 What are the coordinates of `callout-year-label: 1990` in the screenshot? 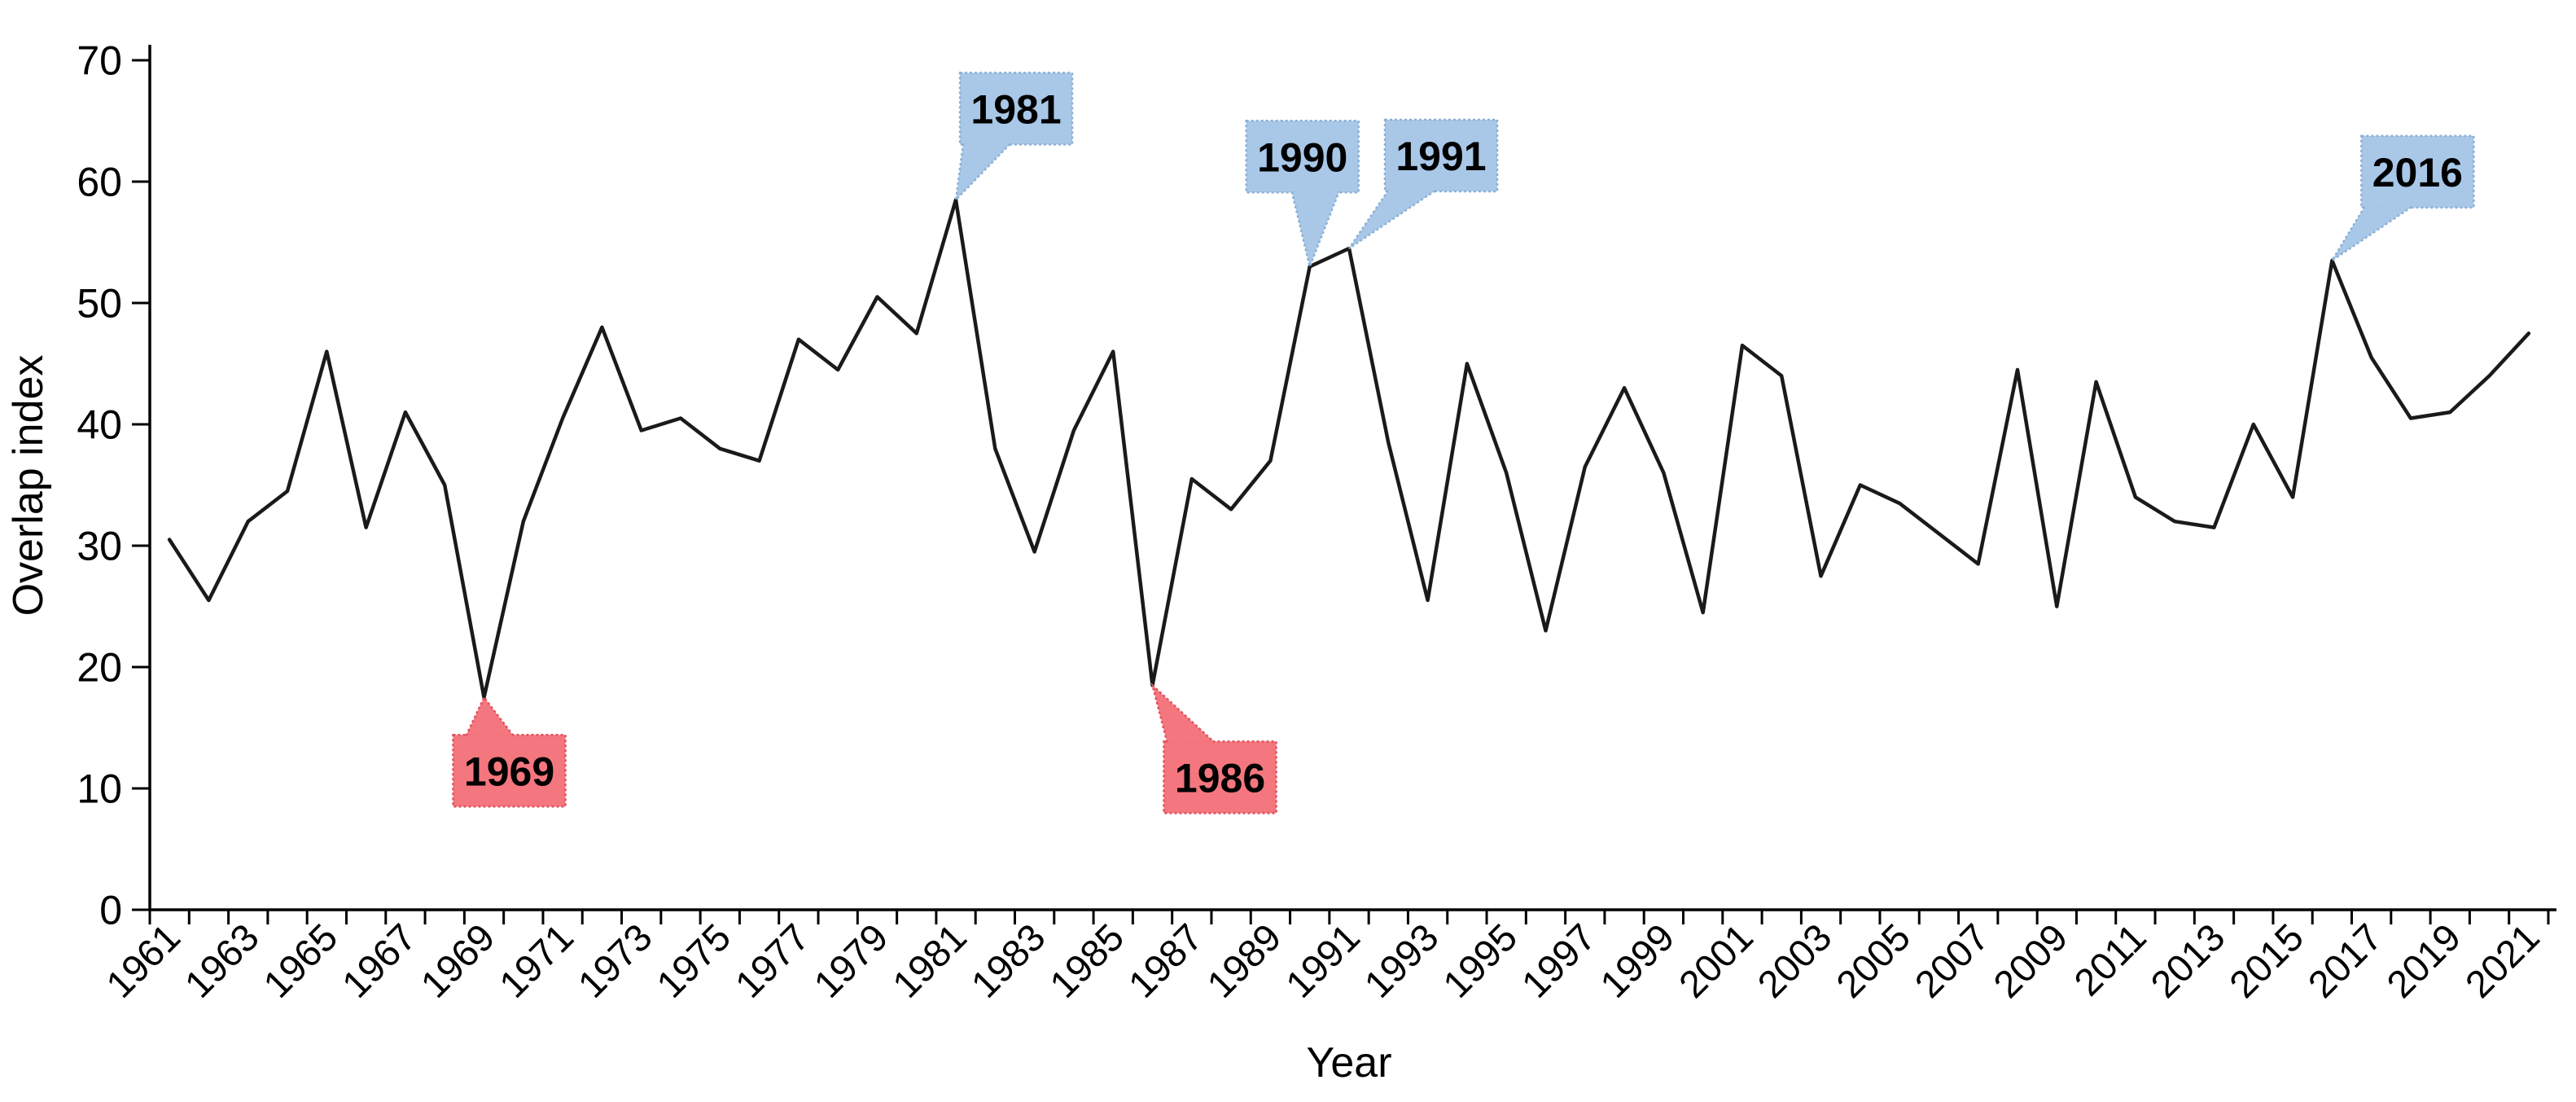 It's located at (1302, 157).